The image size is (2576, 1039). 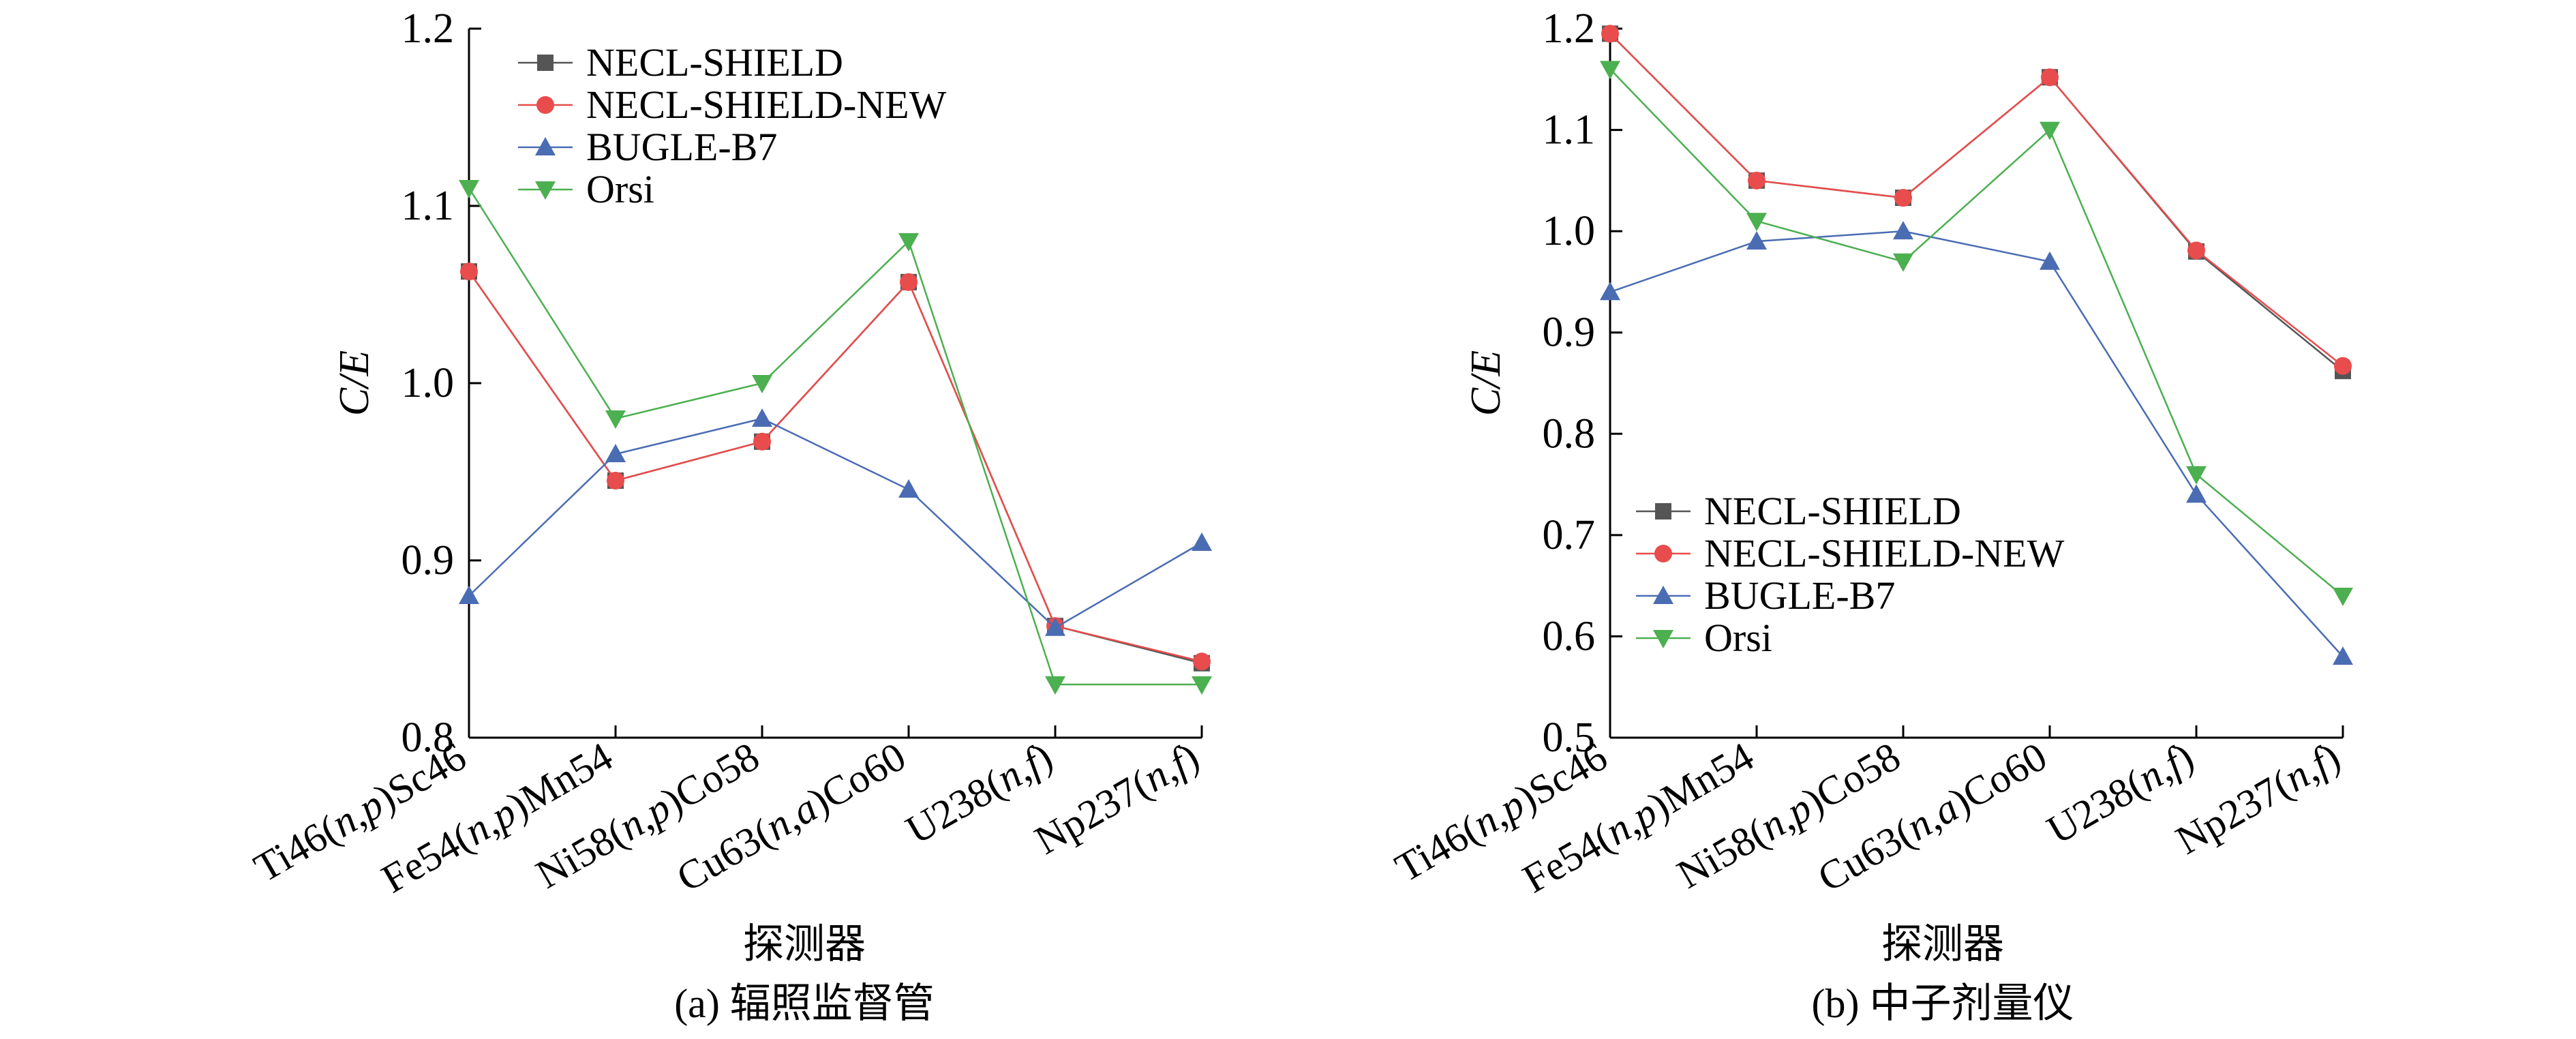 What do you see at coordinates (1569, 636) in the screenshot?
I see `y-tick-label: 0.6` at bounding box center [1569, 636].